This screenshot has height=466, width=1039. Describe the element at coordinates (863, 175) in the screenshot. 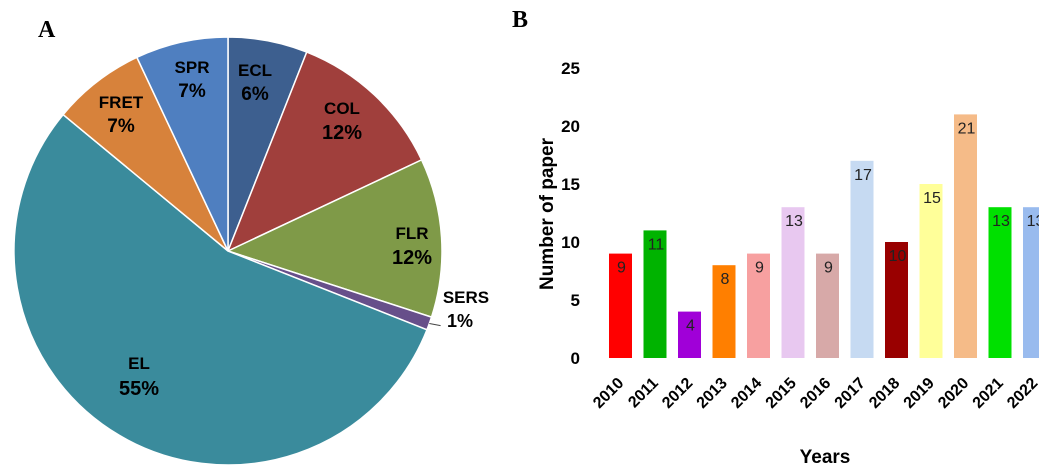

I see `bar-value-label: 17` at that location.